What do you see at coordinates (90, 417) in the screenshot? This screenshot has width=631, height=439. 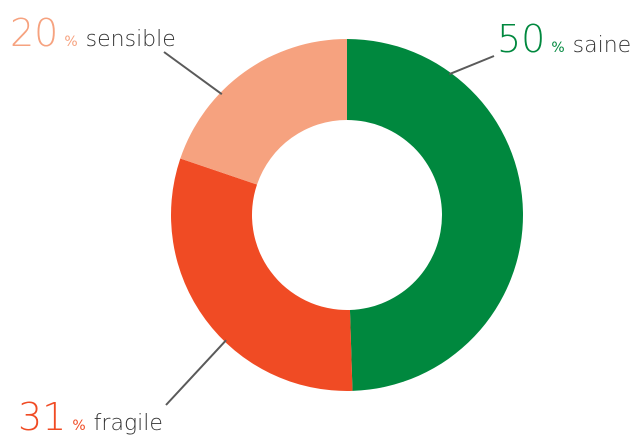 I see `slice-label-fragile: 31% fragile` at bounding box center [90, 417].